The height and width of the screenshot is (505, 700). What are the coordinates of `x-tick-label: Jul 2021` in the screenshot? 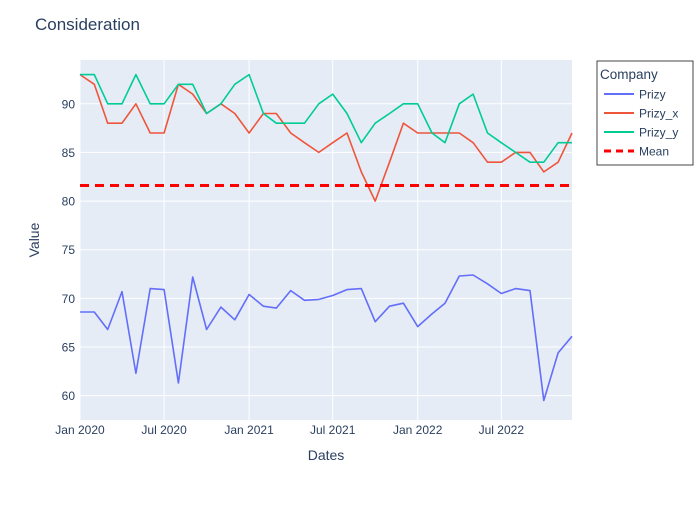 It's located at (333, 430).